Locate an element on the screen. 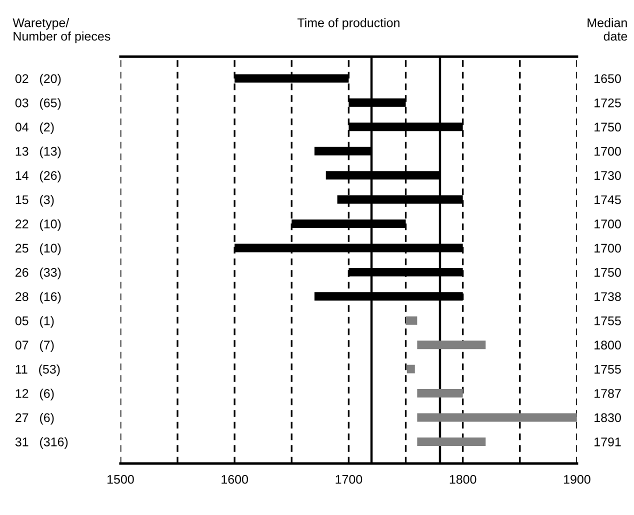  y-tick-label: 26 (33) is located at coordinates (38, 274).